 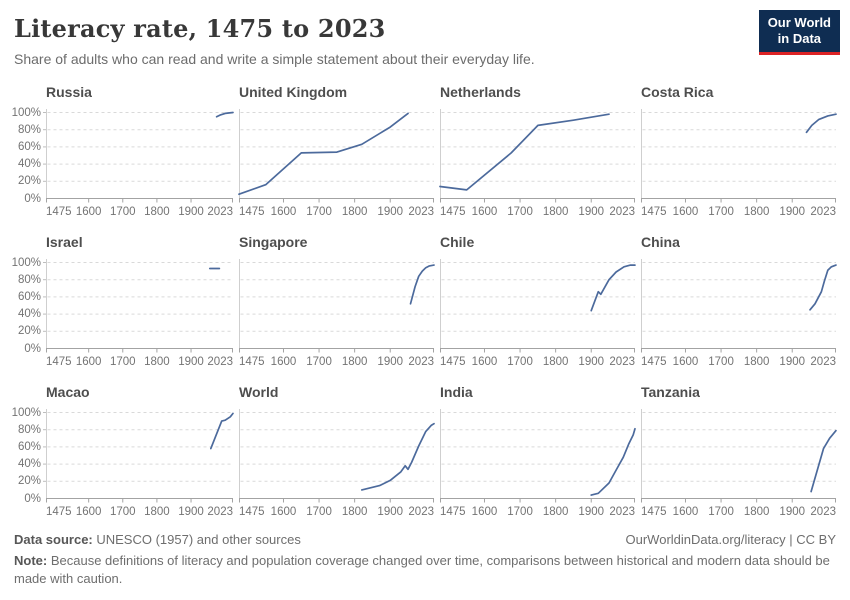 I want to click on data-source-text: UNESCO (1957) and other sources, so click(x=196, y=539).